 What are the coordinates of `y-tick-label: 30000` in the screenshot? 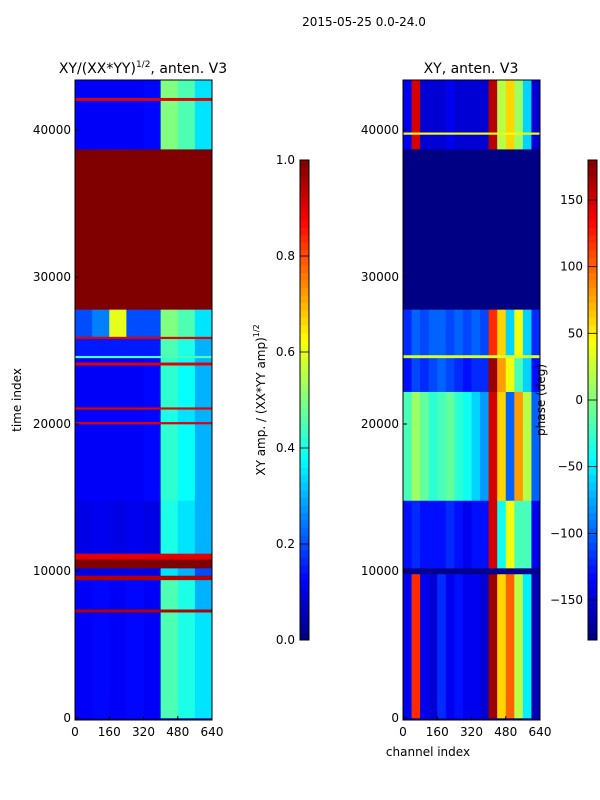 It's located at (380, 277).